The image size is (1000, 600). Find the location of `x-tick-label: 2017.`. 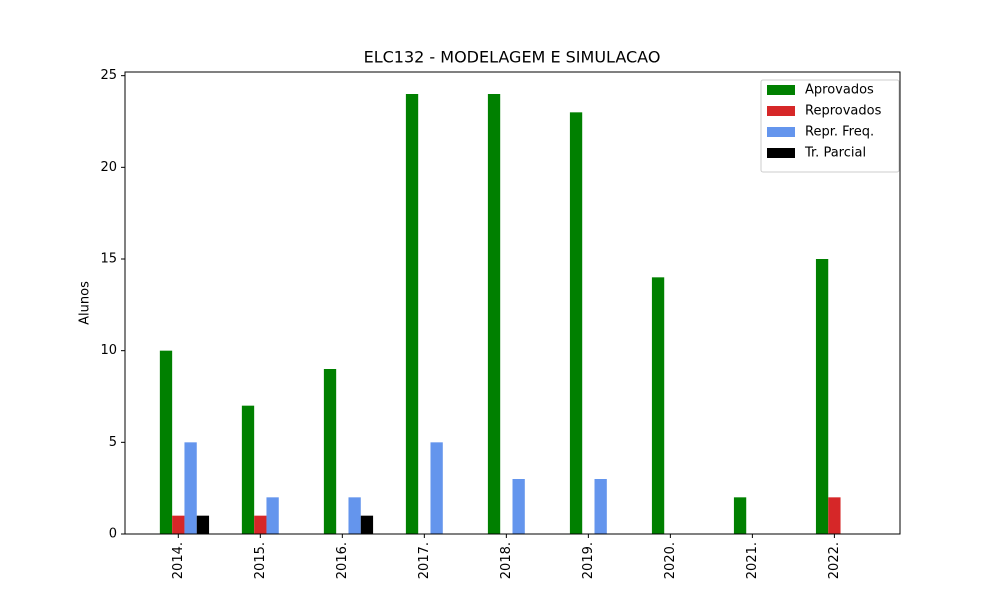

x-tick-label: 2017. is located at coordinates (424, 560).